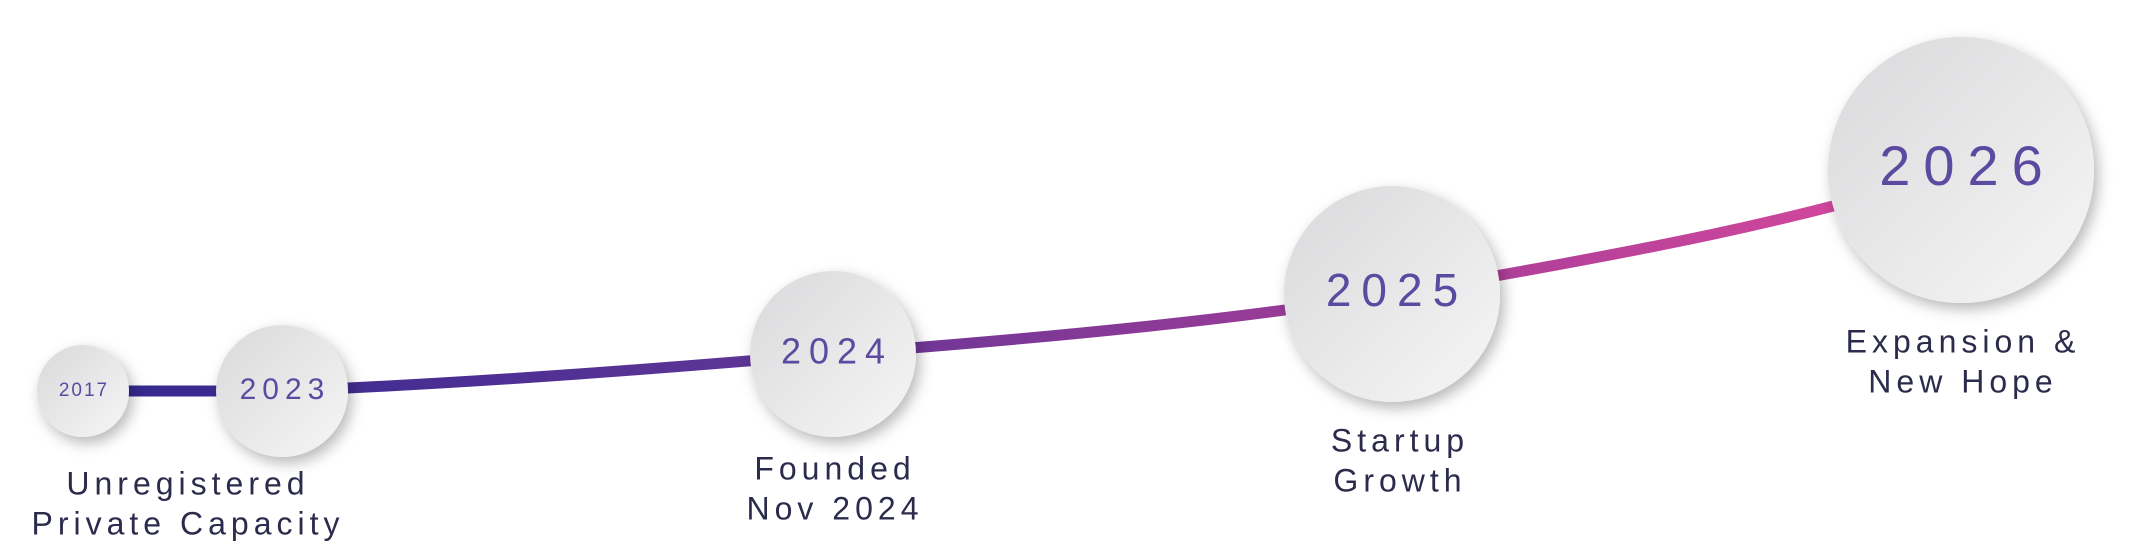 Image resolution: width=2154 pixels, height=545 pixels. What do you see at coordinates (285, 389) in the screenshot?
I see `milestone-year: 2023` at bounding box center [285, 389].